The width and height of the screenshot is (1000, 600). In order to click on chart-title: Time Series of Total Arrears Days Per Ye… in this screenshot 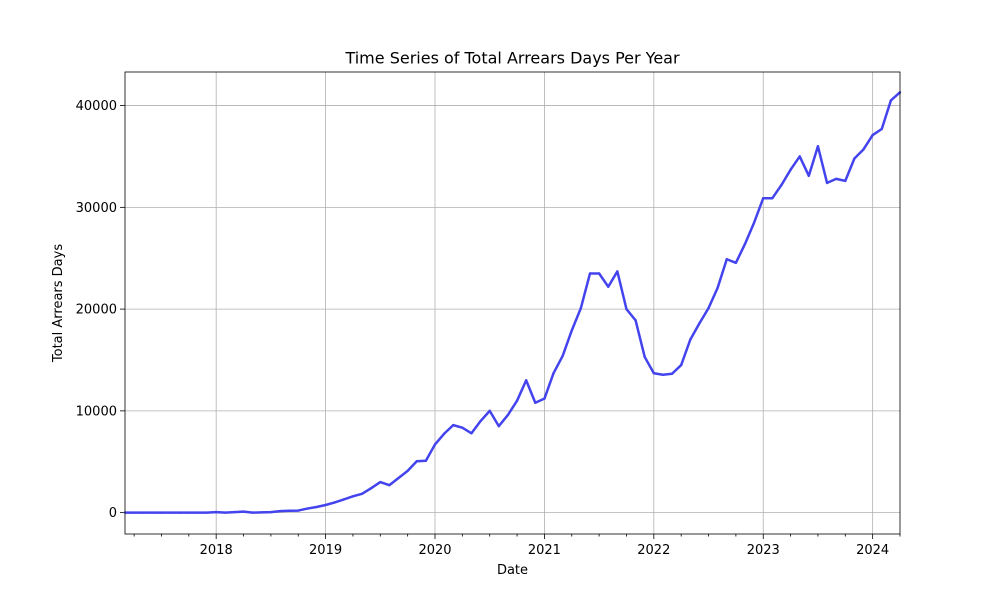, I will do `click(512, 58)`.